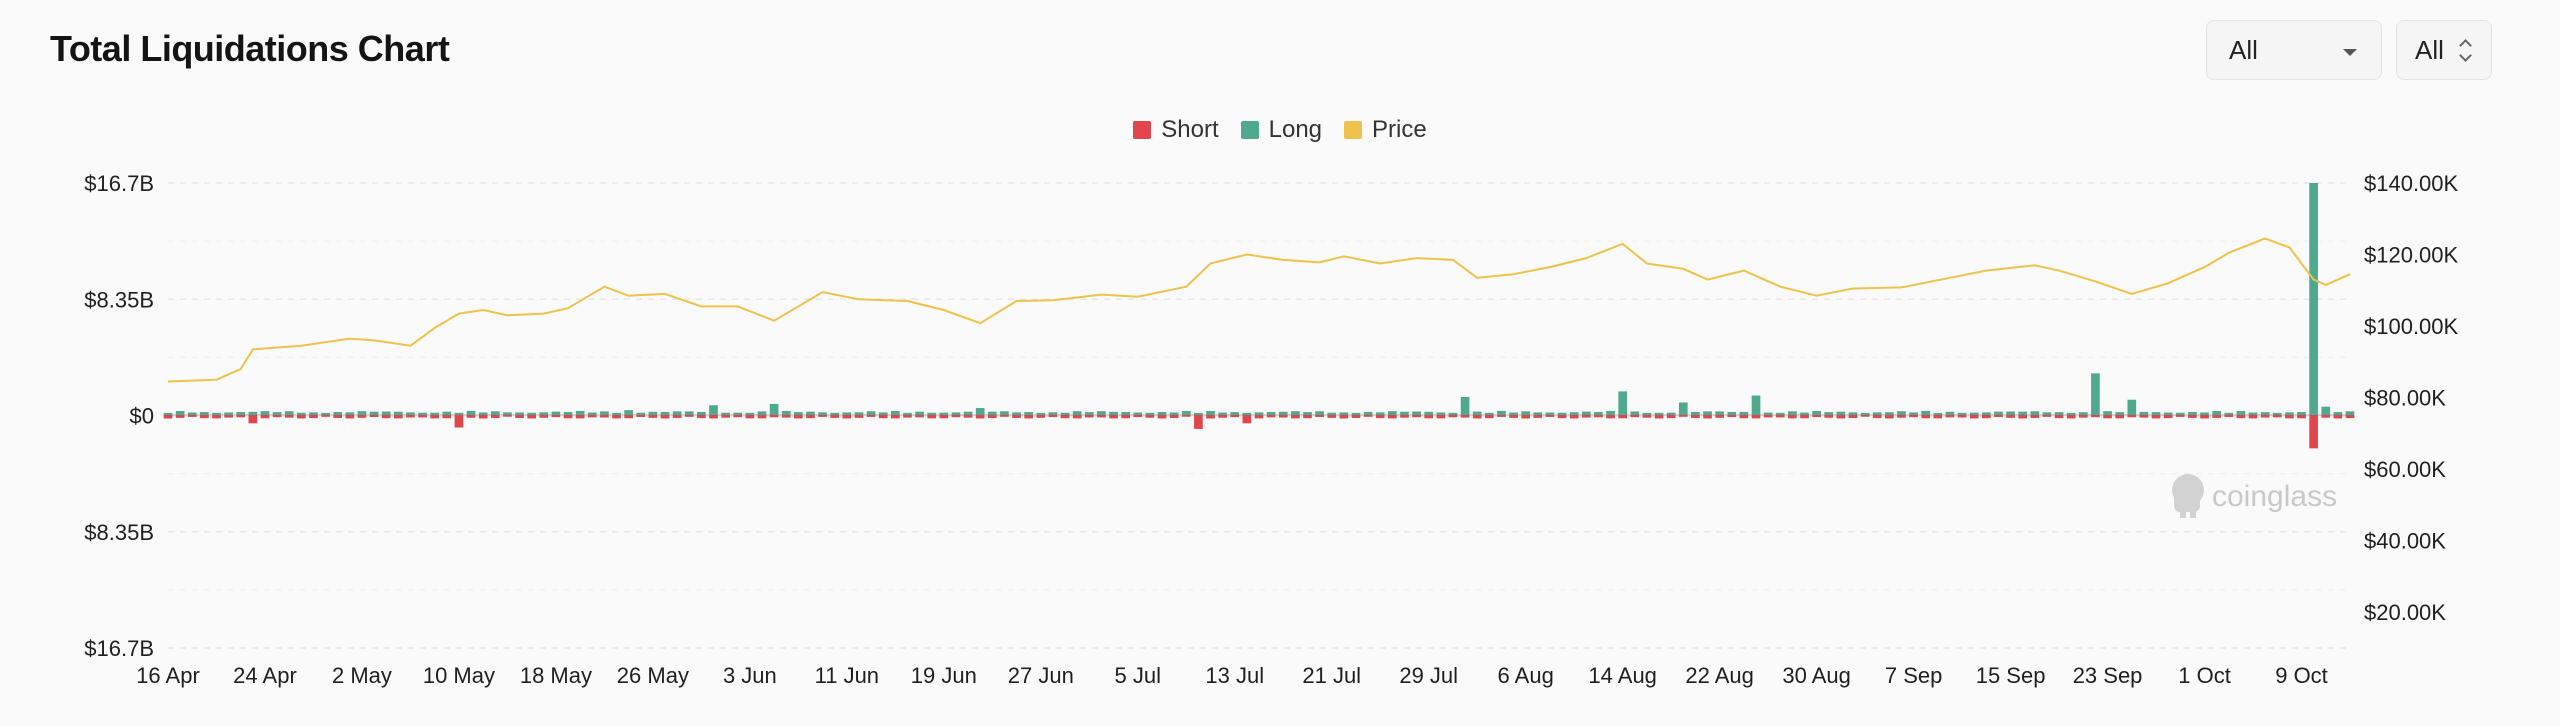 The image size is (2560, 726). I want to click on right-axis-tick: $100.00K, so click(2411, 326).